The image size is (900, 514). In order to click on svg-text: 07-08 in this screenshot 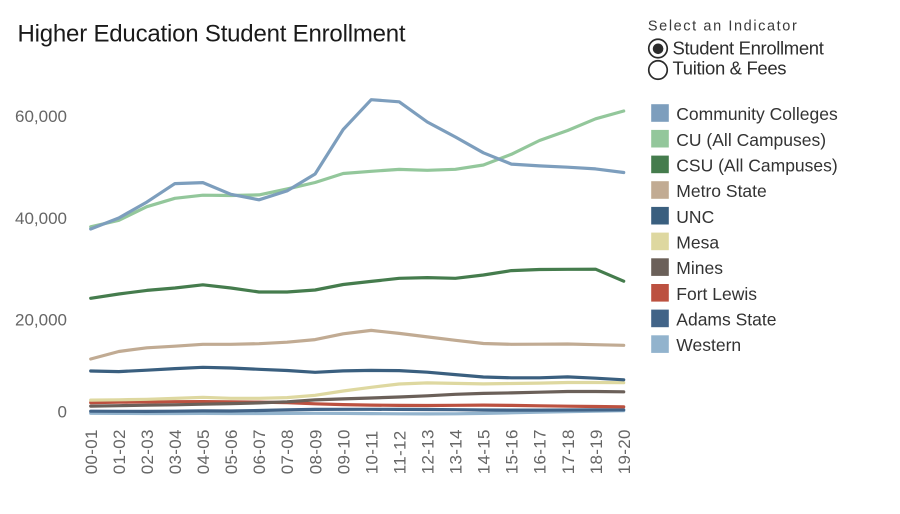, I will do `click(287, 451)`.